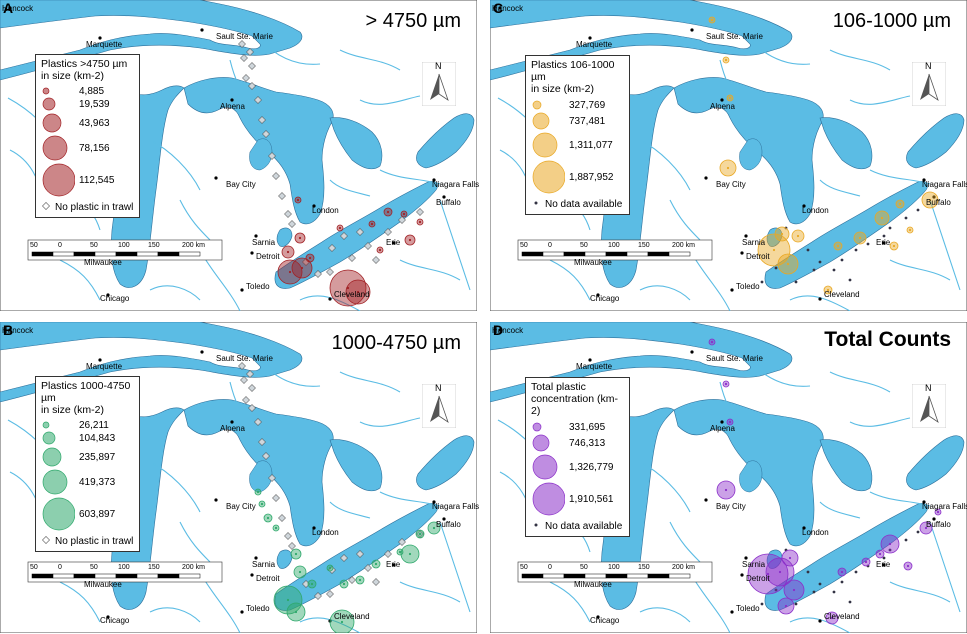 The image size is (967, 634). What do you see at coordinates (929, 86) in the screenshot?
I see `north-arrow-icon: N` at bounding box center [929, 86].